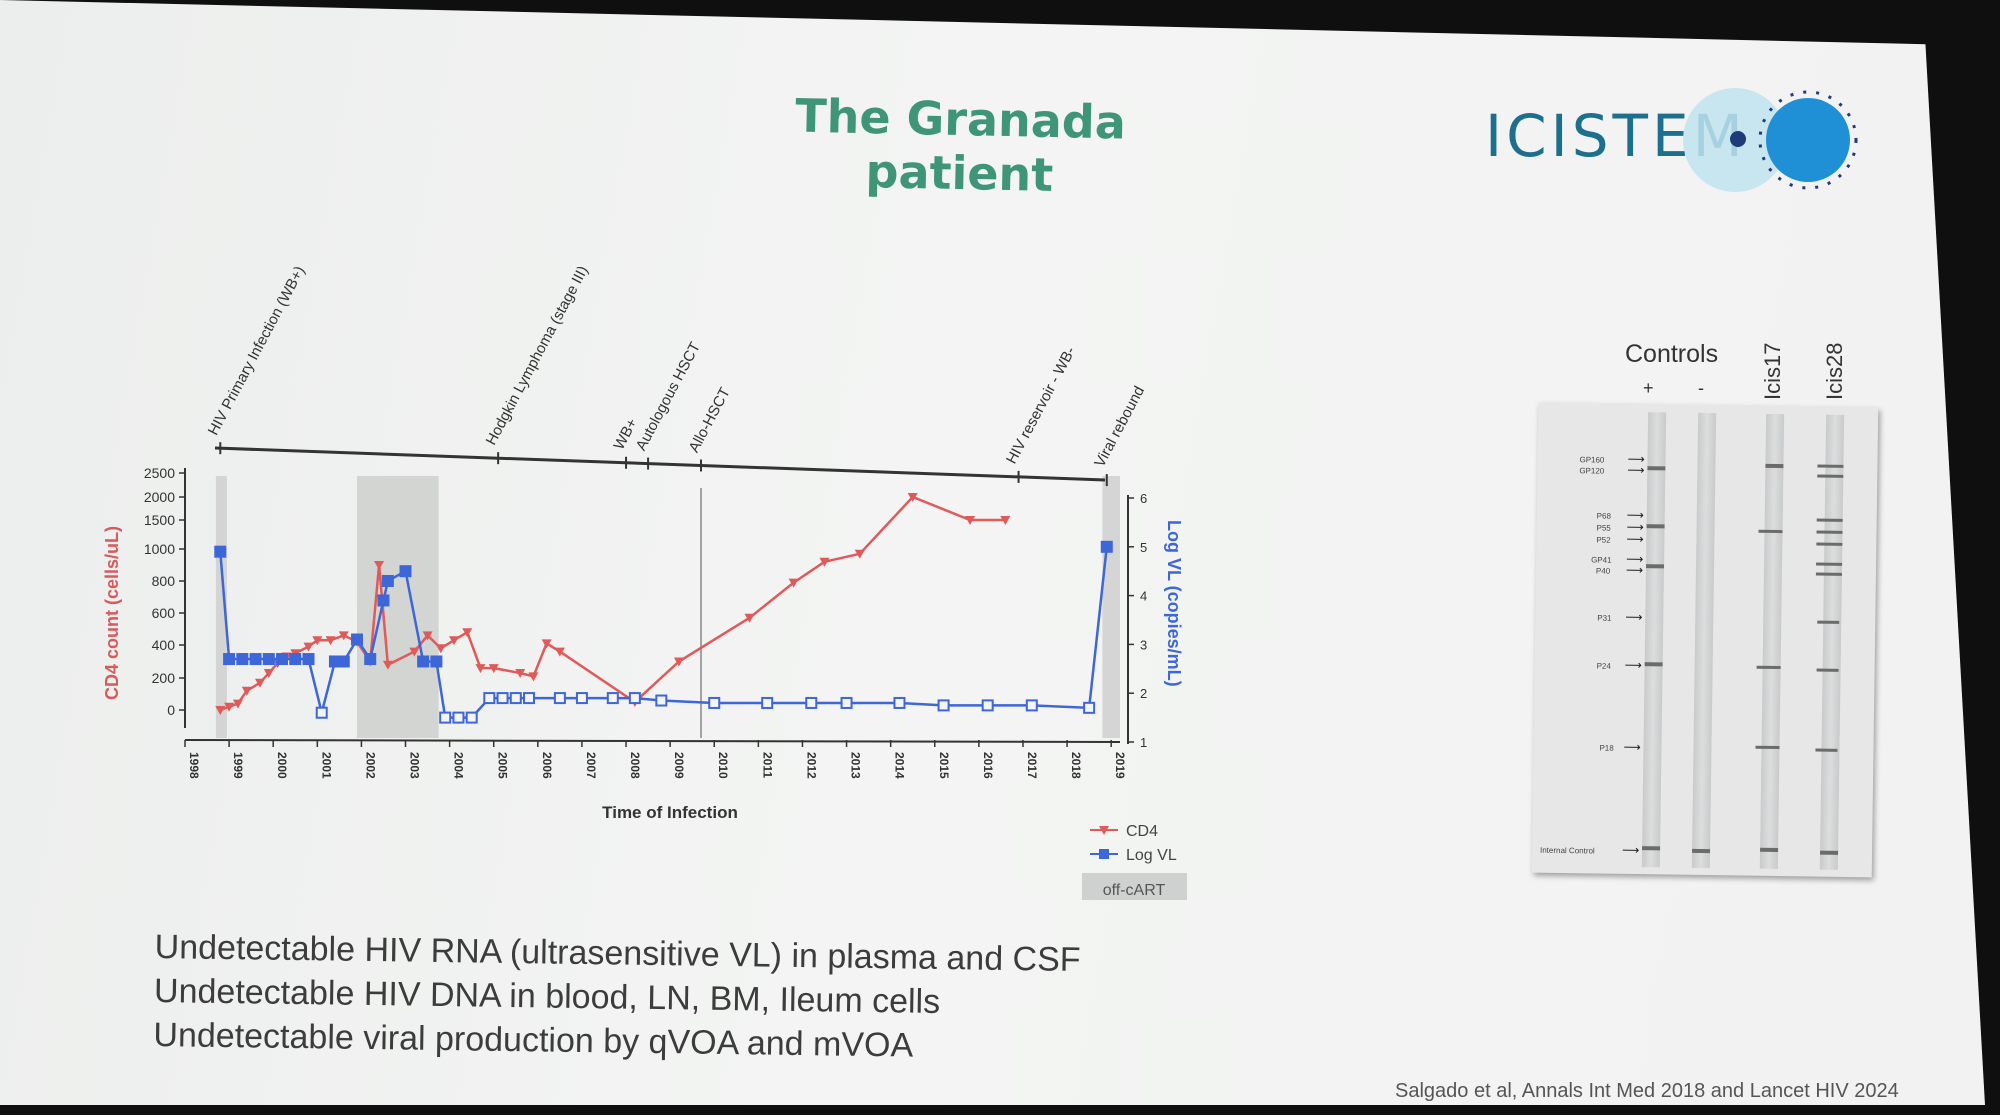  Describe the element at coordinates (1143, 596) in the screenshot. I see `y-right-tick-label: 4` at that location.